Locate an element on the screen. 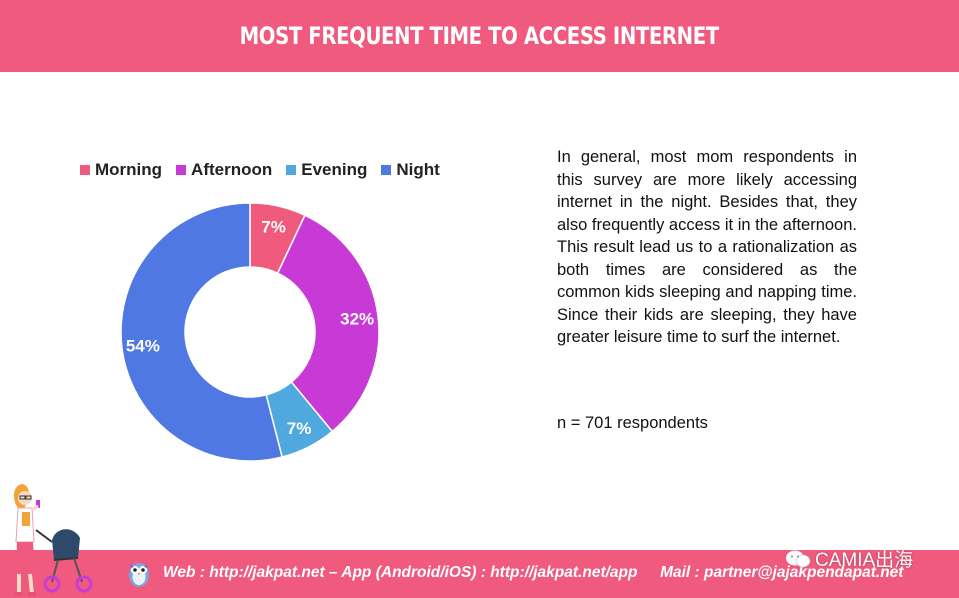 The height and width of the screenshot is (598, 959). slice-label-evening: 7% is located at coordinates (299, 428).